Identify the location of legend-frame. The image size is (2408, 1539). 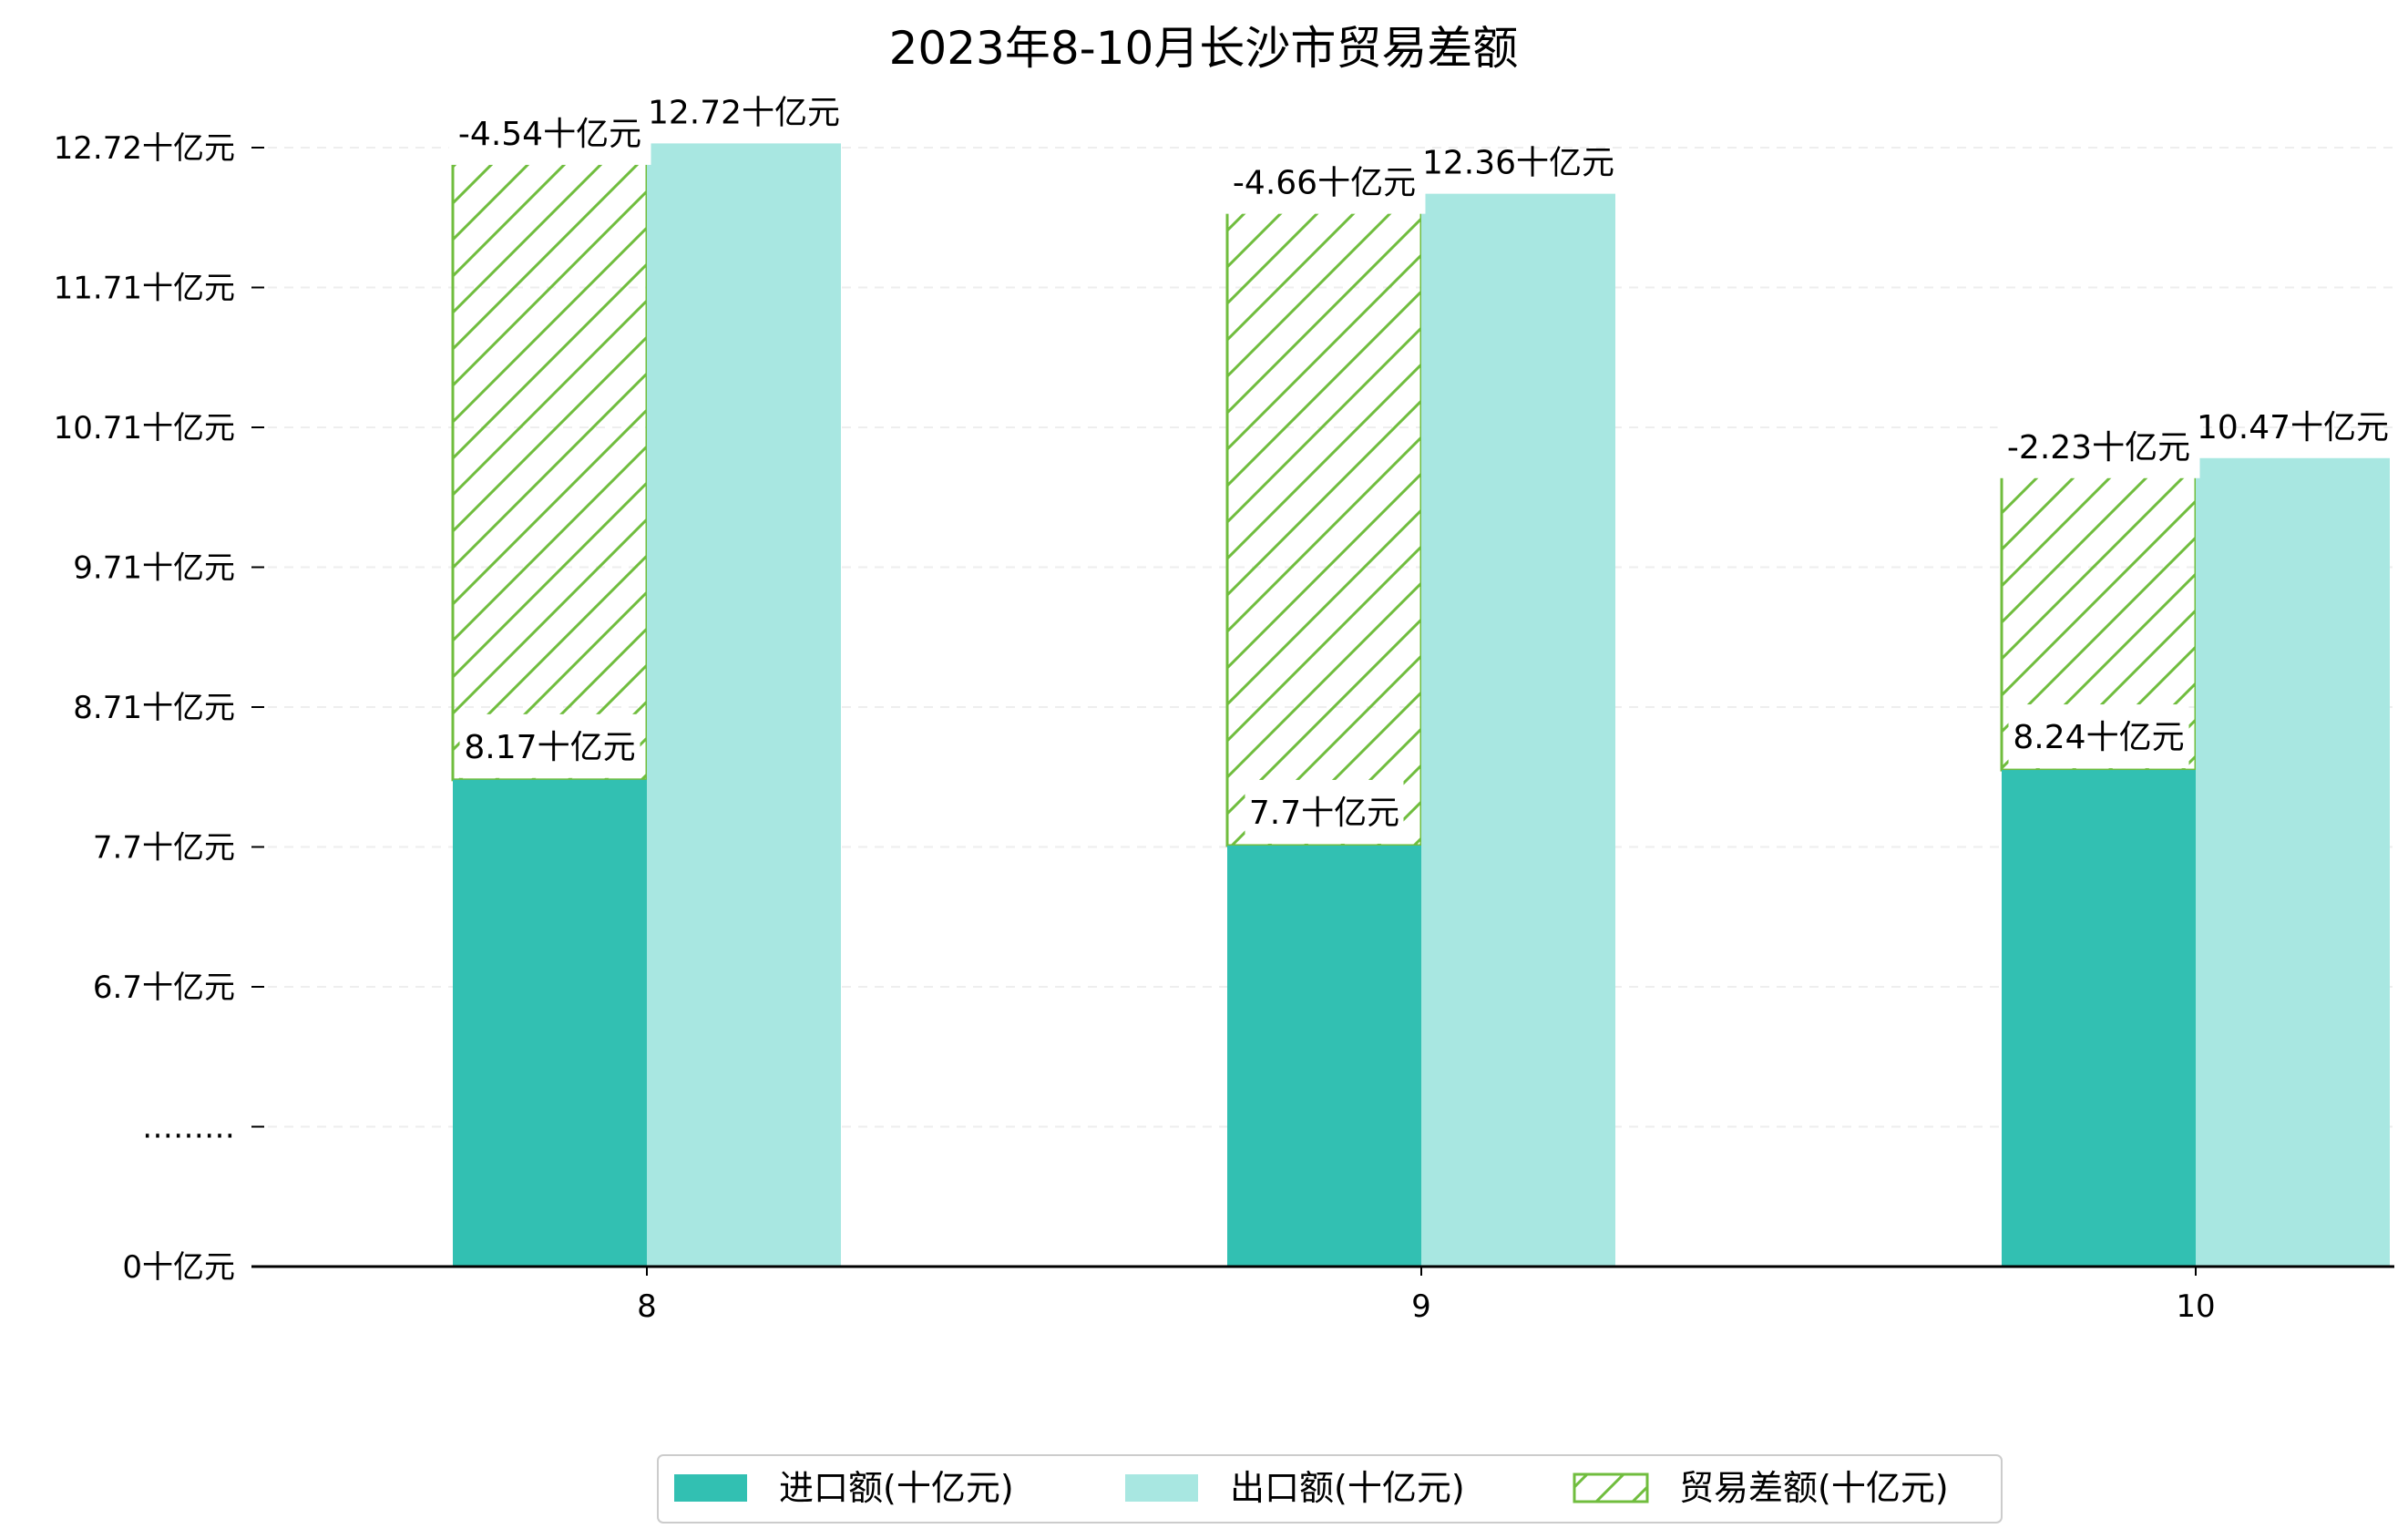
(1330, 1489).